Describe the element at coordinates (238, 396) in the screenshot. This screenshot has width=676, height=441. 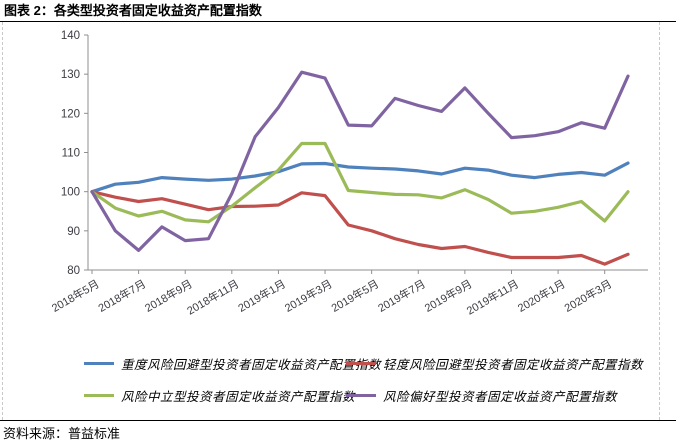
I see `legend-label: 风险中立型投资者固定收益资产配置指数` at that location.